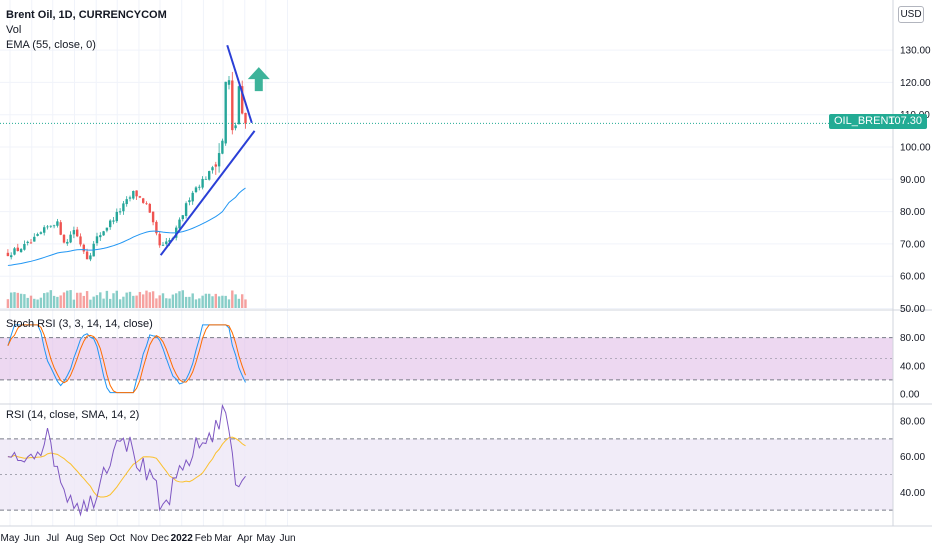 The height and width of the screenshot is (550, 932). I want to click on stoch-rsi-pane, so click(446, 359).